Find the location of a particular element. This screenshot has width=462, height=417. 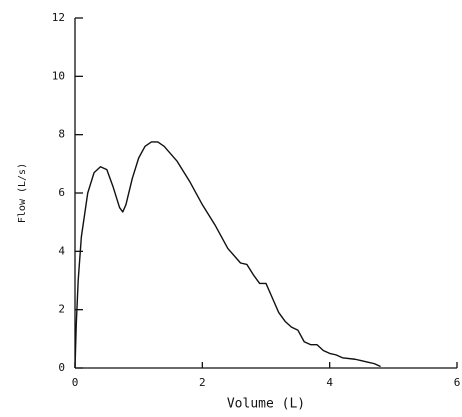

x-tick-label: 6 is located at coordinates (457, 382).